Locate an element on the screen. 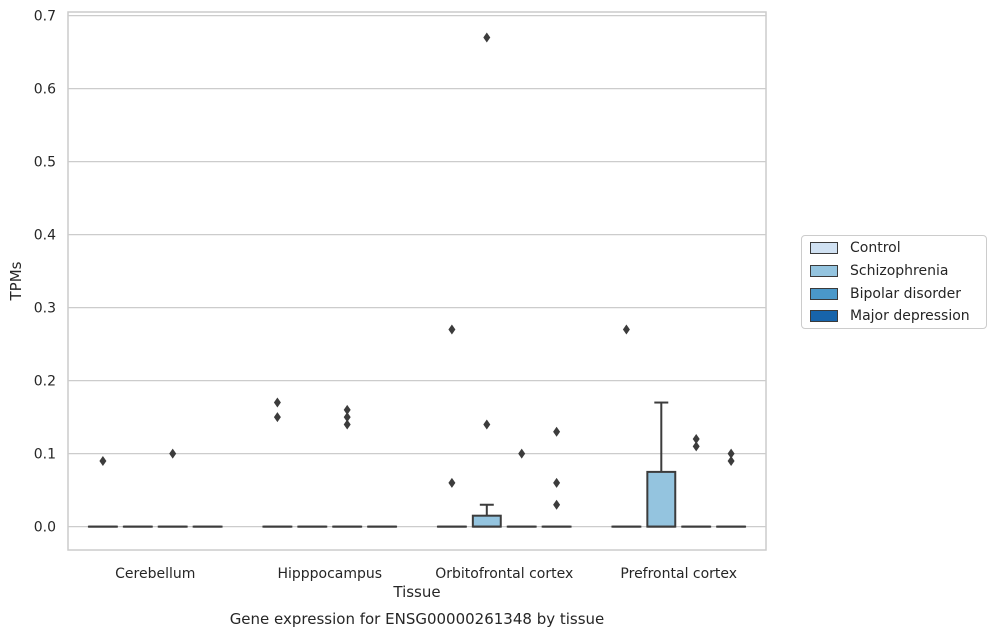 This screenshot has width=997, height=637. legend-item-major-depression: Major depression is located at coordinates (890, 316).